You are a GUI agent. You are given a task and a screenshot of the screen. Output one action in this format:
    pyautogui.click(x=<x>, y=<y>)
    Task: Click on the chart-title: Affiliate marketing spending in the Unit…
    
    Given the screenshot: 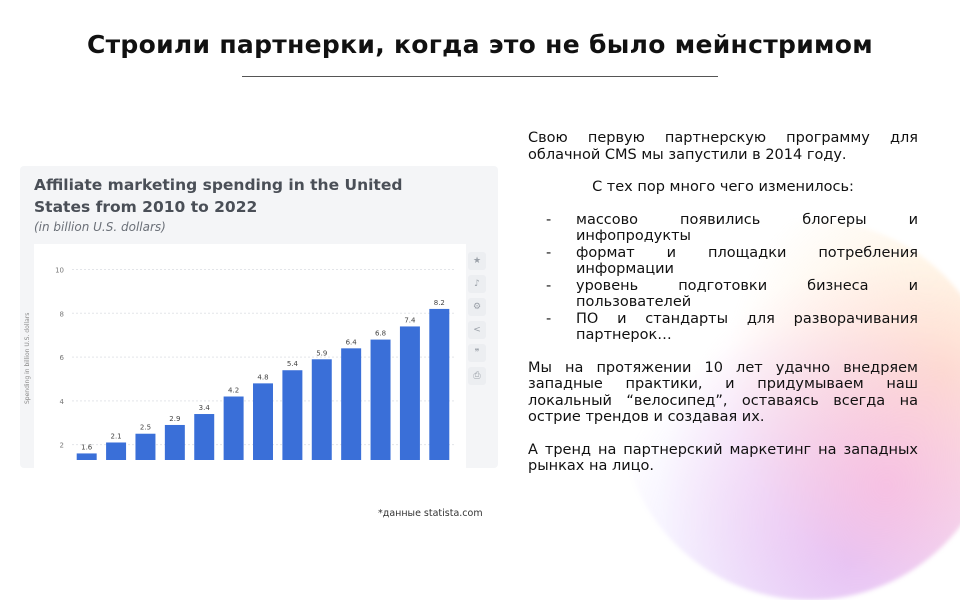 What is the action you would take?
    pyautogui.click(x=218, y=196)
    